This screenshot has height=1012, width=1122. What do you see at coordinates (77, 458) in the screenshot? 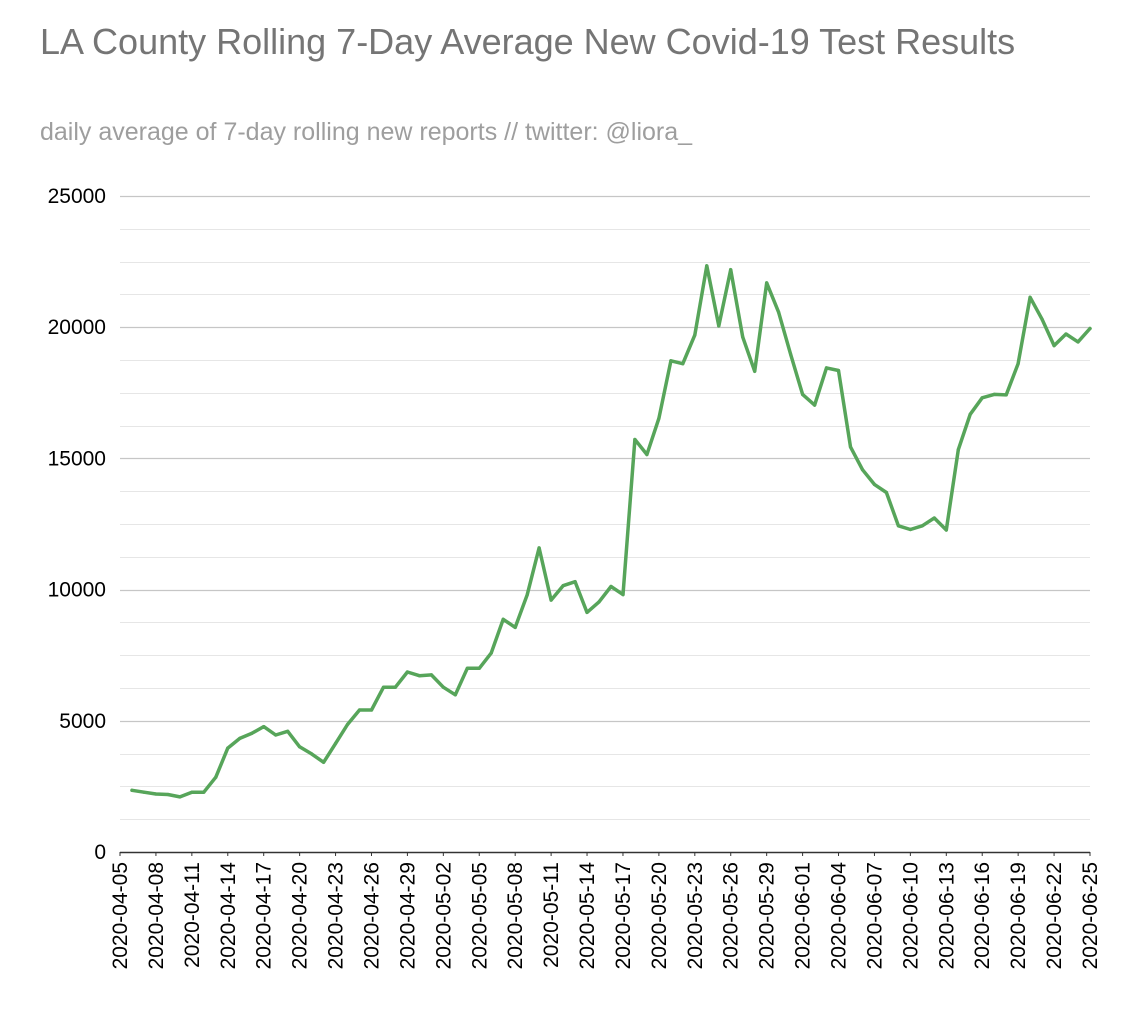
I see `y-tick-label: 15000` at bounding box center [77, 458].